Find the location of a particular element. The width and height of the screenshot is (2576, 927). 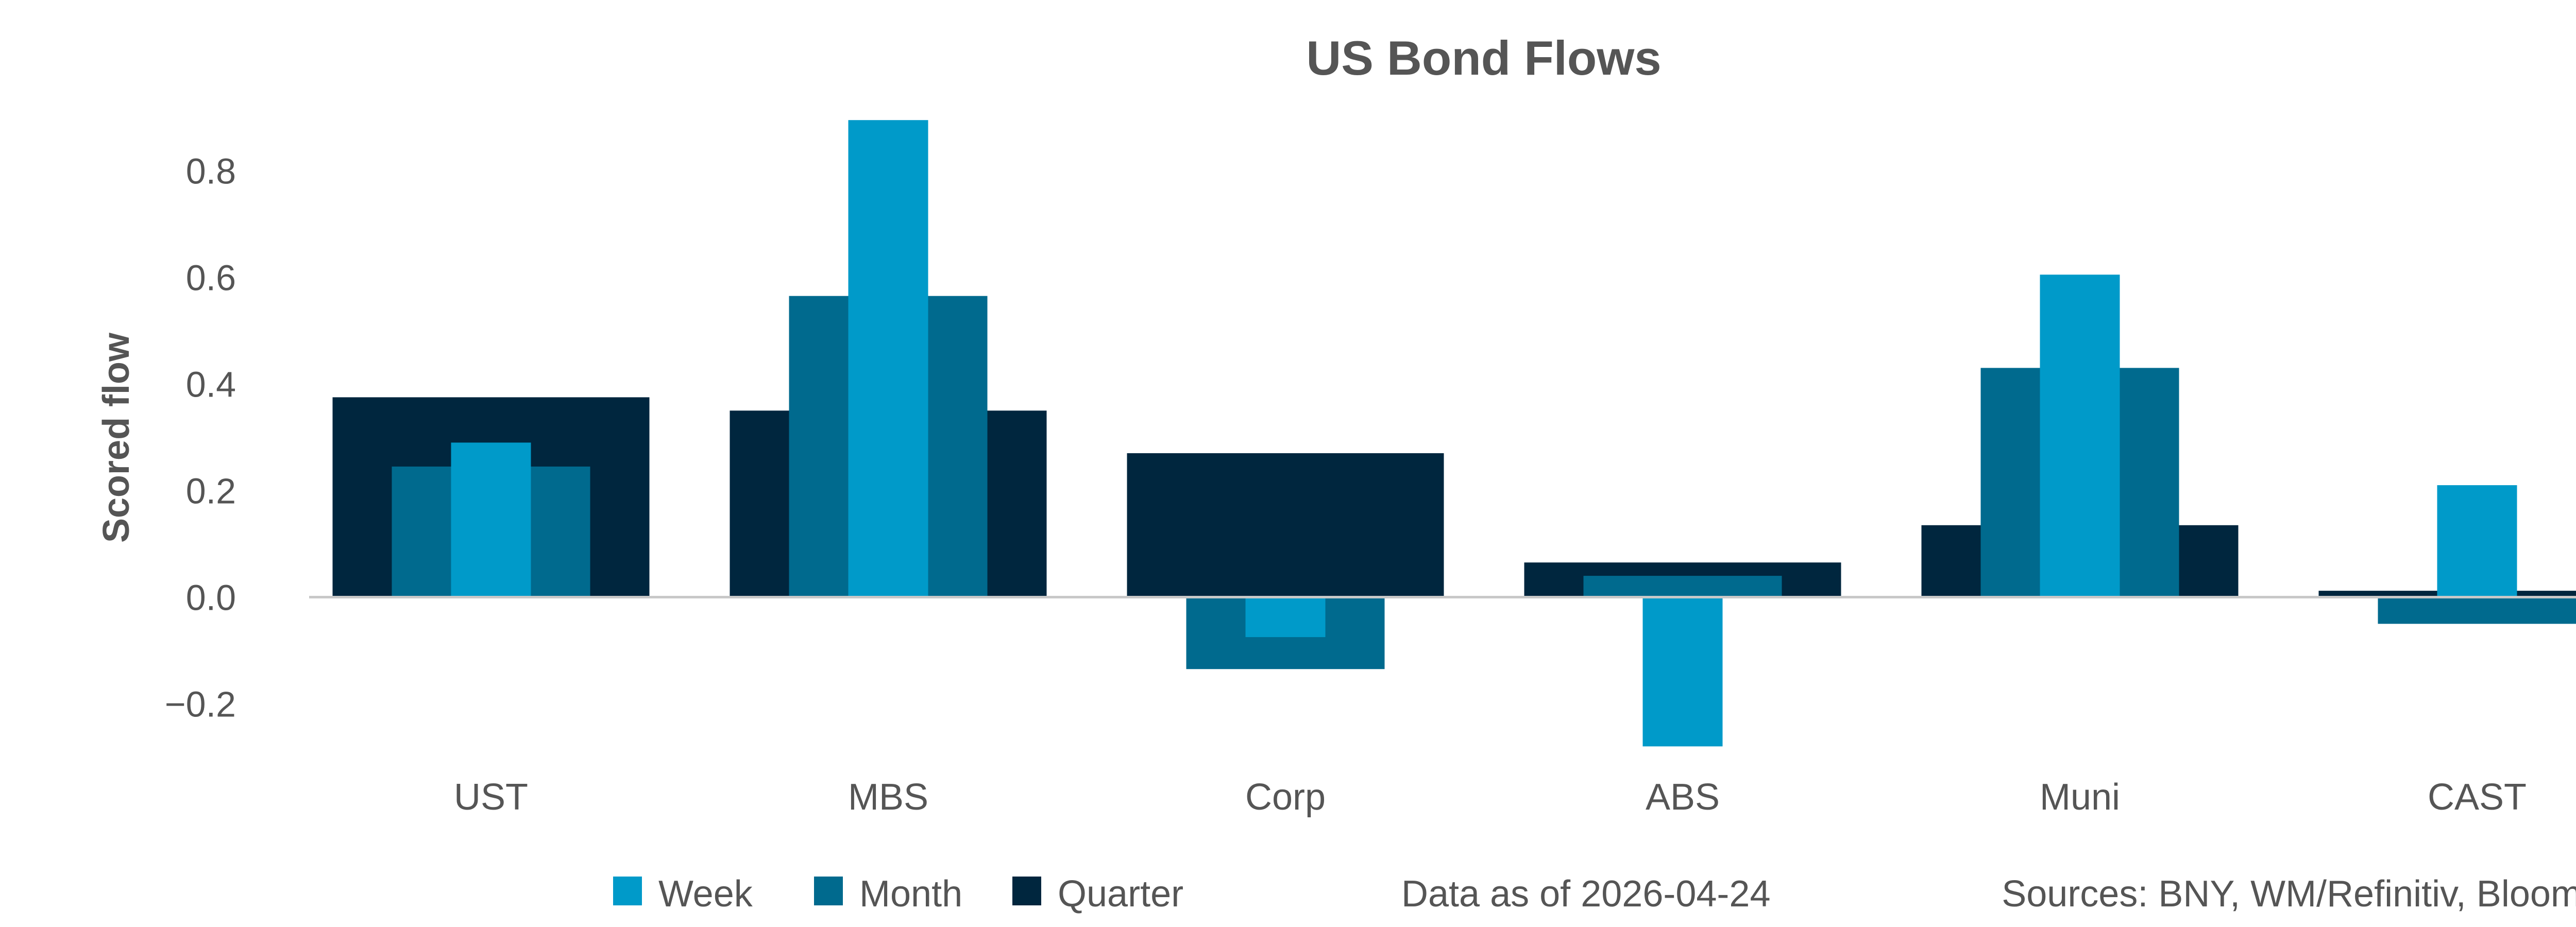

legend-label-month: Month is located at coordinates (910, 894).